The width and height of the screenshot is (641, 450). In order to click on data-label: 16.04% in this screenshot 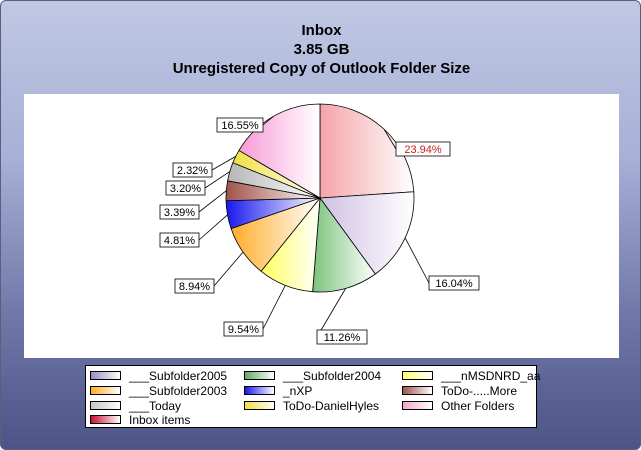, I will do `click(454, 284)`.